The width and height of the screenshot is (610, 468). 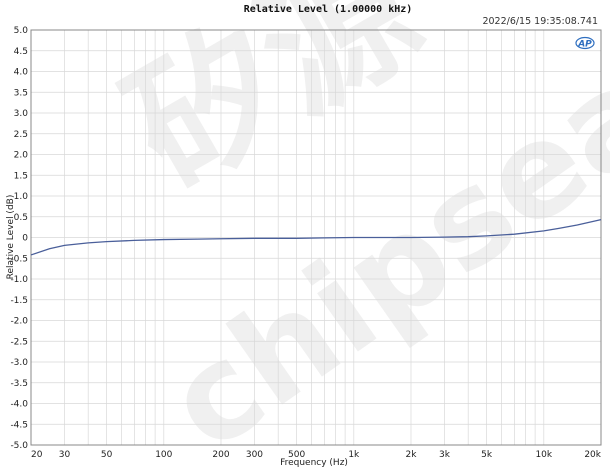 What do you see at coordinates (21, 176) in the screenshot?
I see `y-tick-label: 1.5` at bounding box center [21, 176].